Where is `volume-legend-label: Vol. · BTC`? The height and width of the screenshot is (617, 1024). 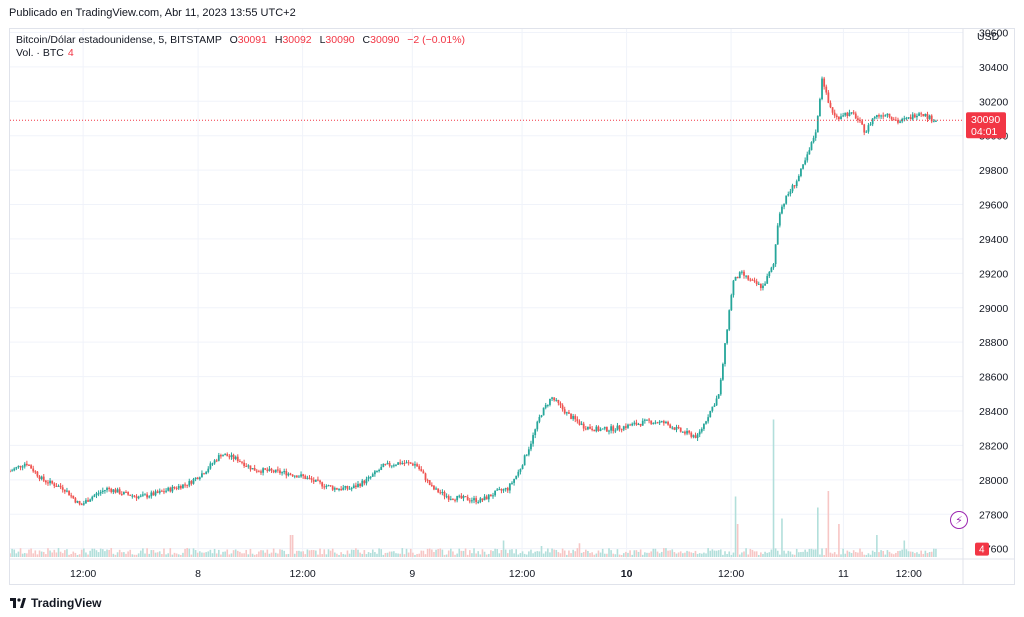
volume-legend-label: Vol. · BTC is located at coordinates (40, 53).